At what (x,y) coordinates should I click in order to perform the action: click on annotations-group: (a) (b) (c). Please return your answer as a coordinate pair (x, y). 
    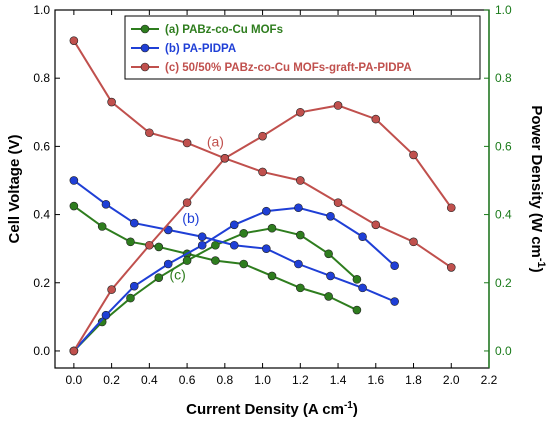
    Looking at the image, I should click on (196, 207).